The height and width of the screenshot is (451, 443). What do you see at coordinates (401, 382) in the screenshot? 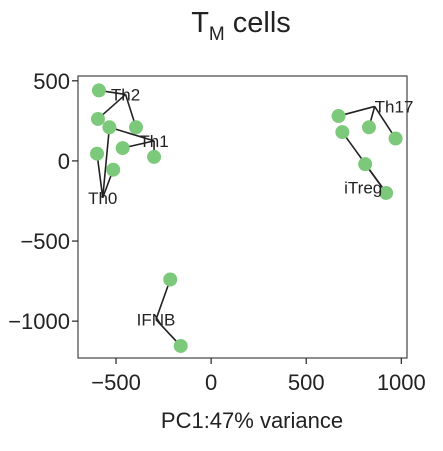
I see `x-tick-label-3: 1000` at bounding box center [401, 382].